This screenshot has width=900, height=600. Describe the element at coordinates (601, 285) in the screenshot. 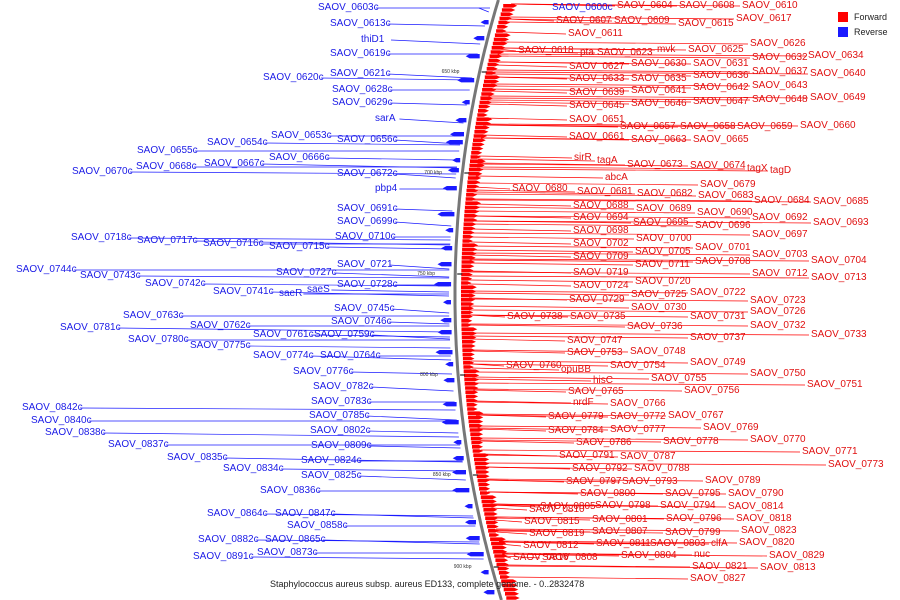

I see `gene-label: SAOV_0724` at that location.